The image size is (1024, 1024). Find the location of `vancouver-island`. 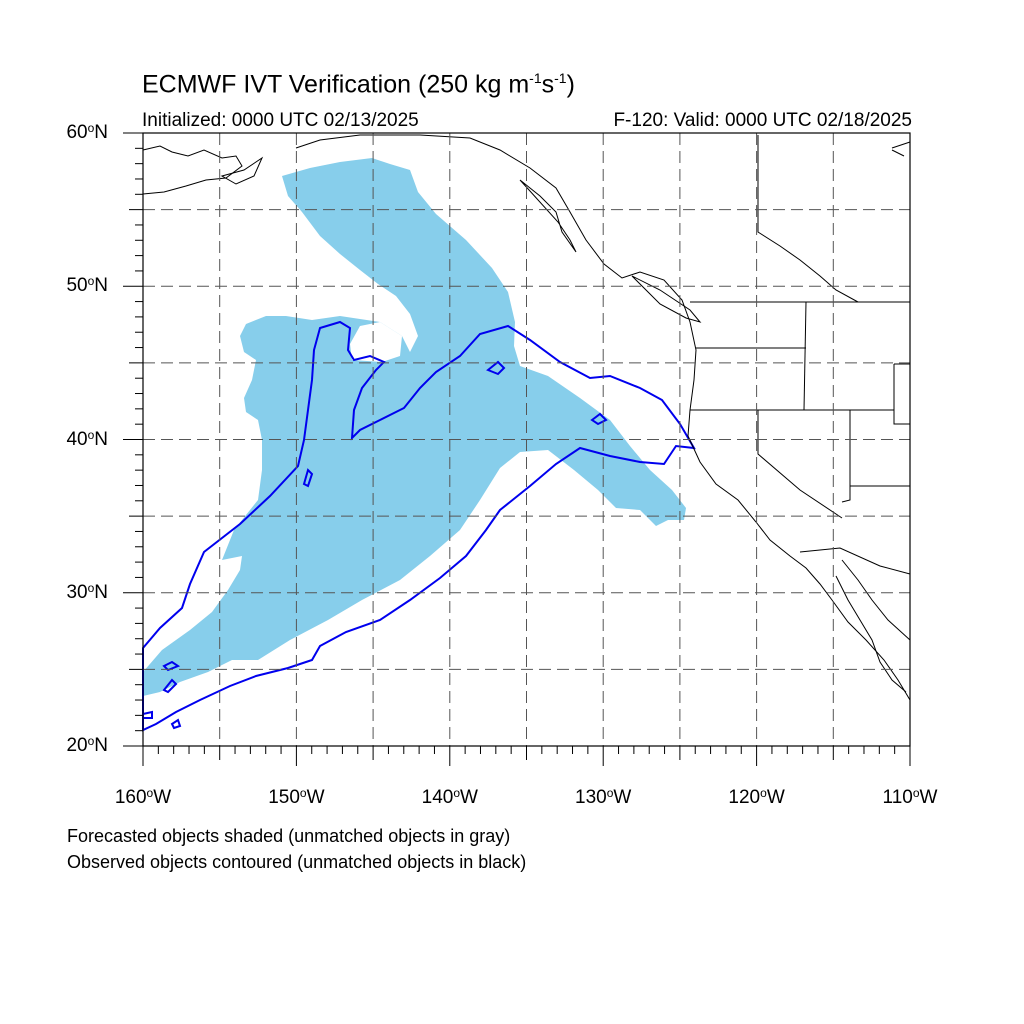

vancouver-island is located at coordinates (666, 299).